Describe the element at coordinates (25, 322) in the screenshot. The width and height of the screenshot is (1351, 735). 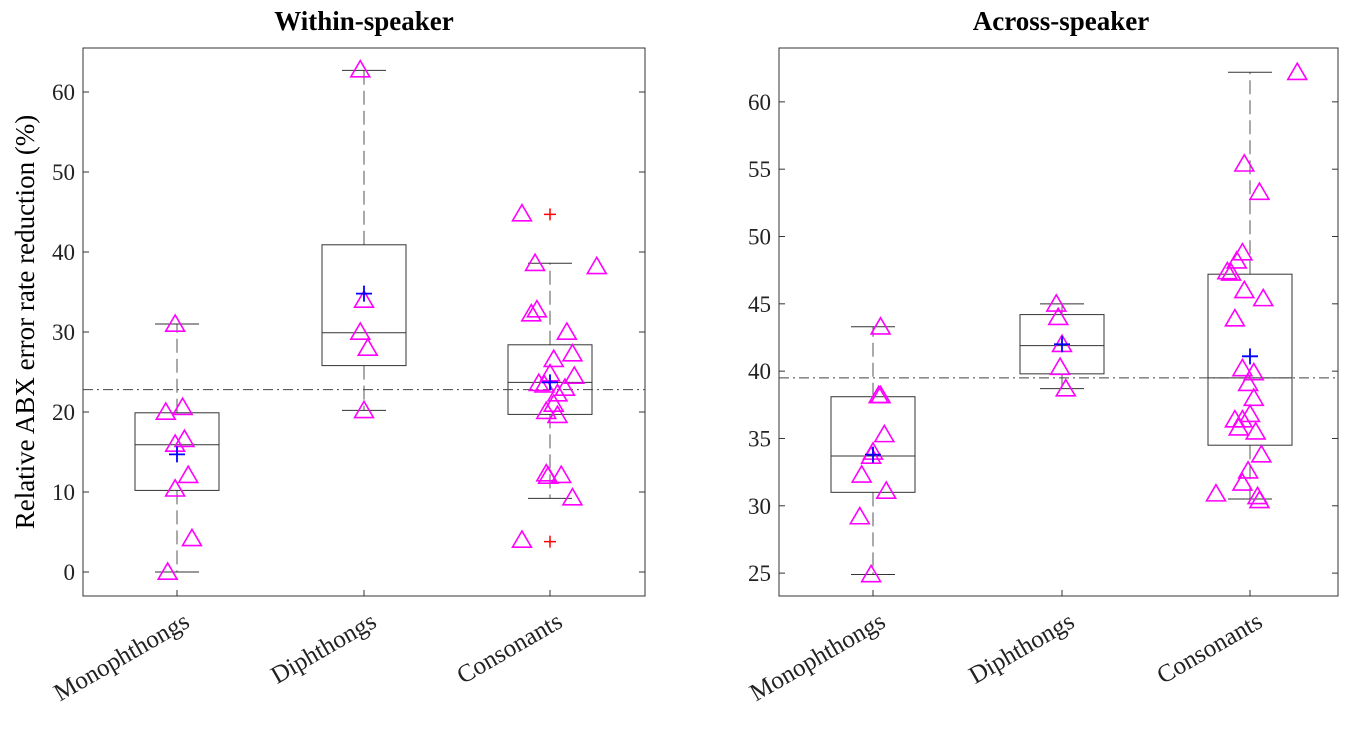
I see `y-axis-label: Relative ABX error rate reduction (%)` at that location.